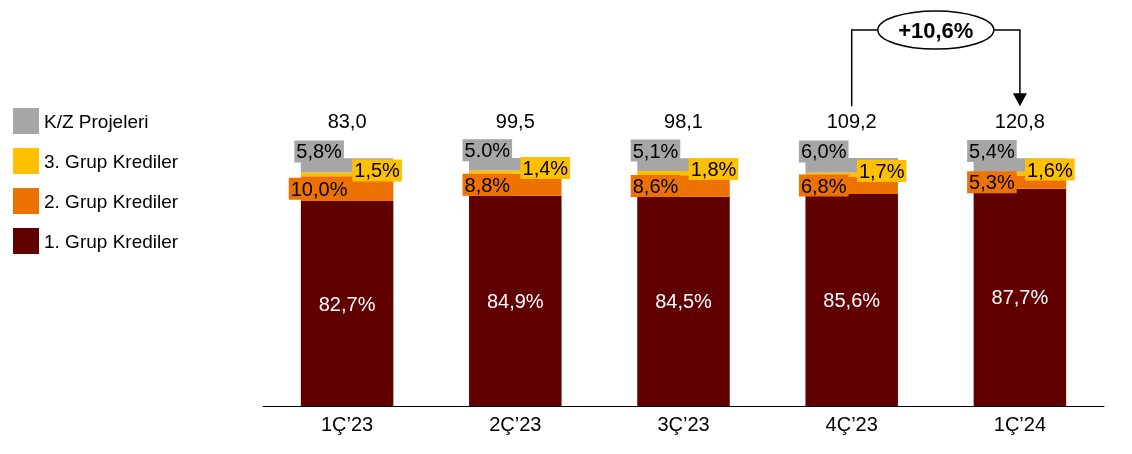  What do you see at coordinates (1019, 121) in the screenshot?
I see `annotation: 120,8` at bounding box center [1019, 121].